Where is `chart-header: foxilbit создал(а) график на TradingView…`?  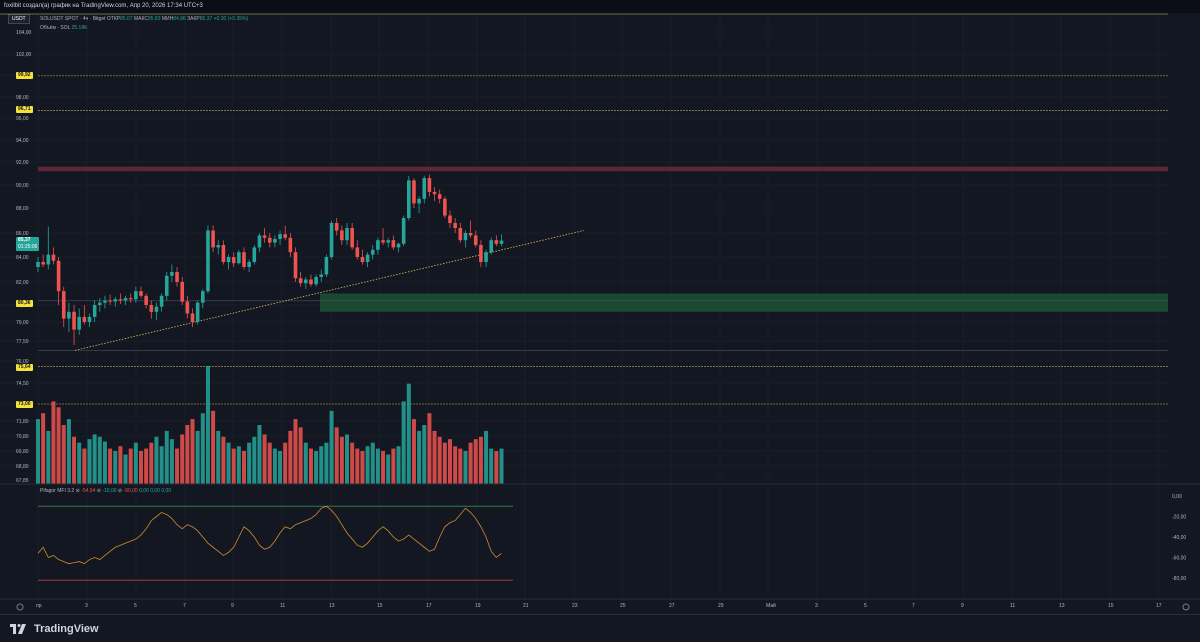
chart-header: foxilbit создал(а) график на TradingView… is located at coordinates (600, 6).